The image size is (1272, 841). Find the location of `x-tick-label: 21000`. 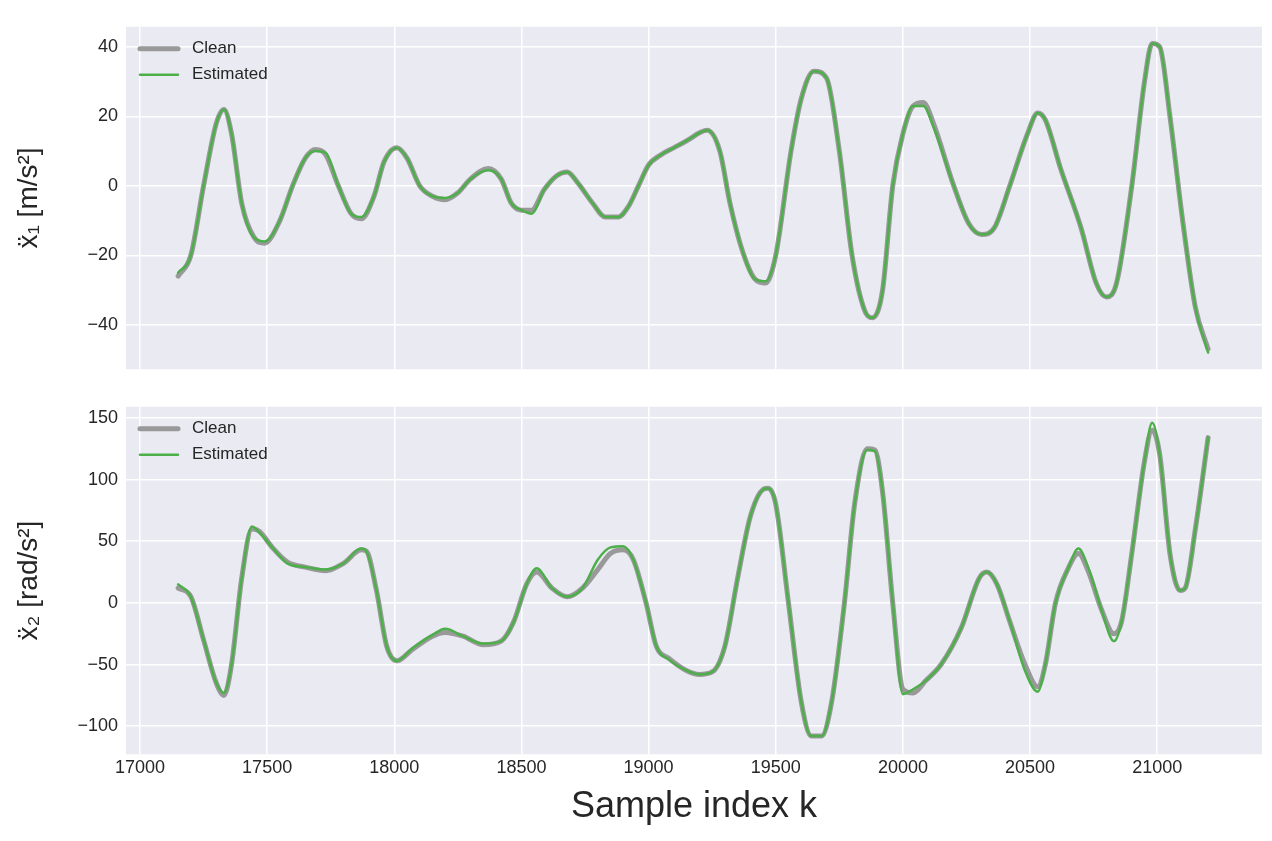

x-tick-label: 21000 is located at coordinates (1157, 766).